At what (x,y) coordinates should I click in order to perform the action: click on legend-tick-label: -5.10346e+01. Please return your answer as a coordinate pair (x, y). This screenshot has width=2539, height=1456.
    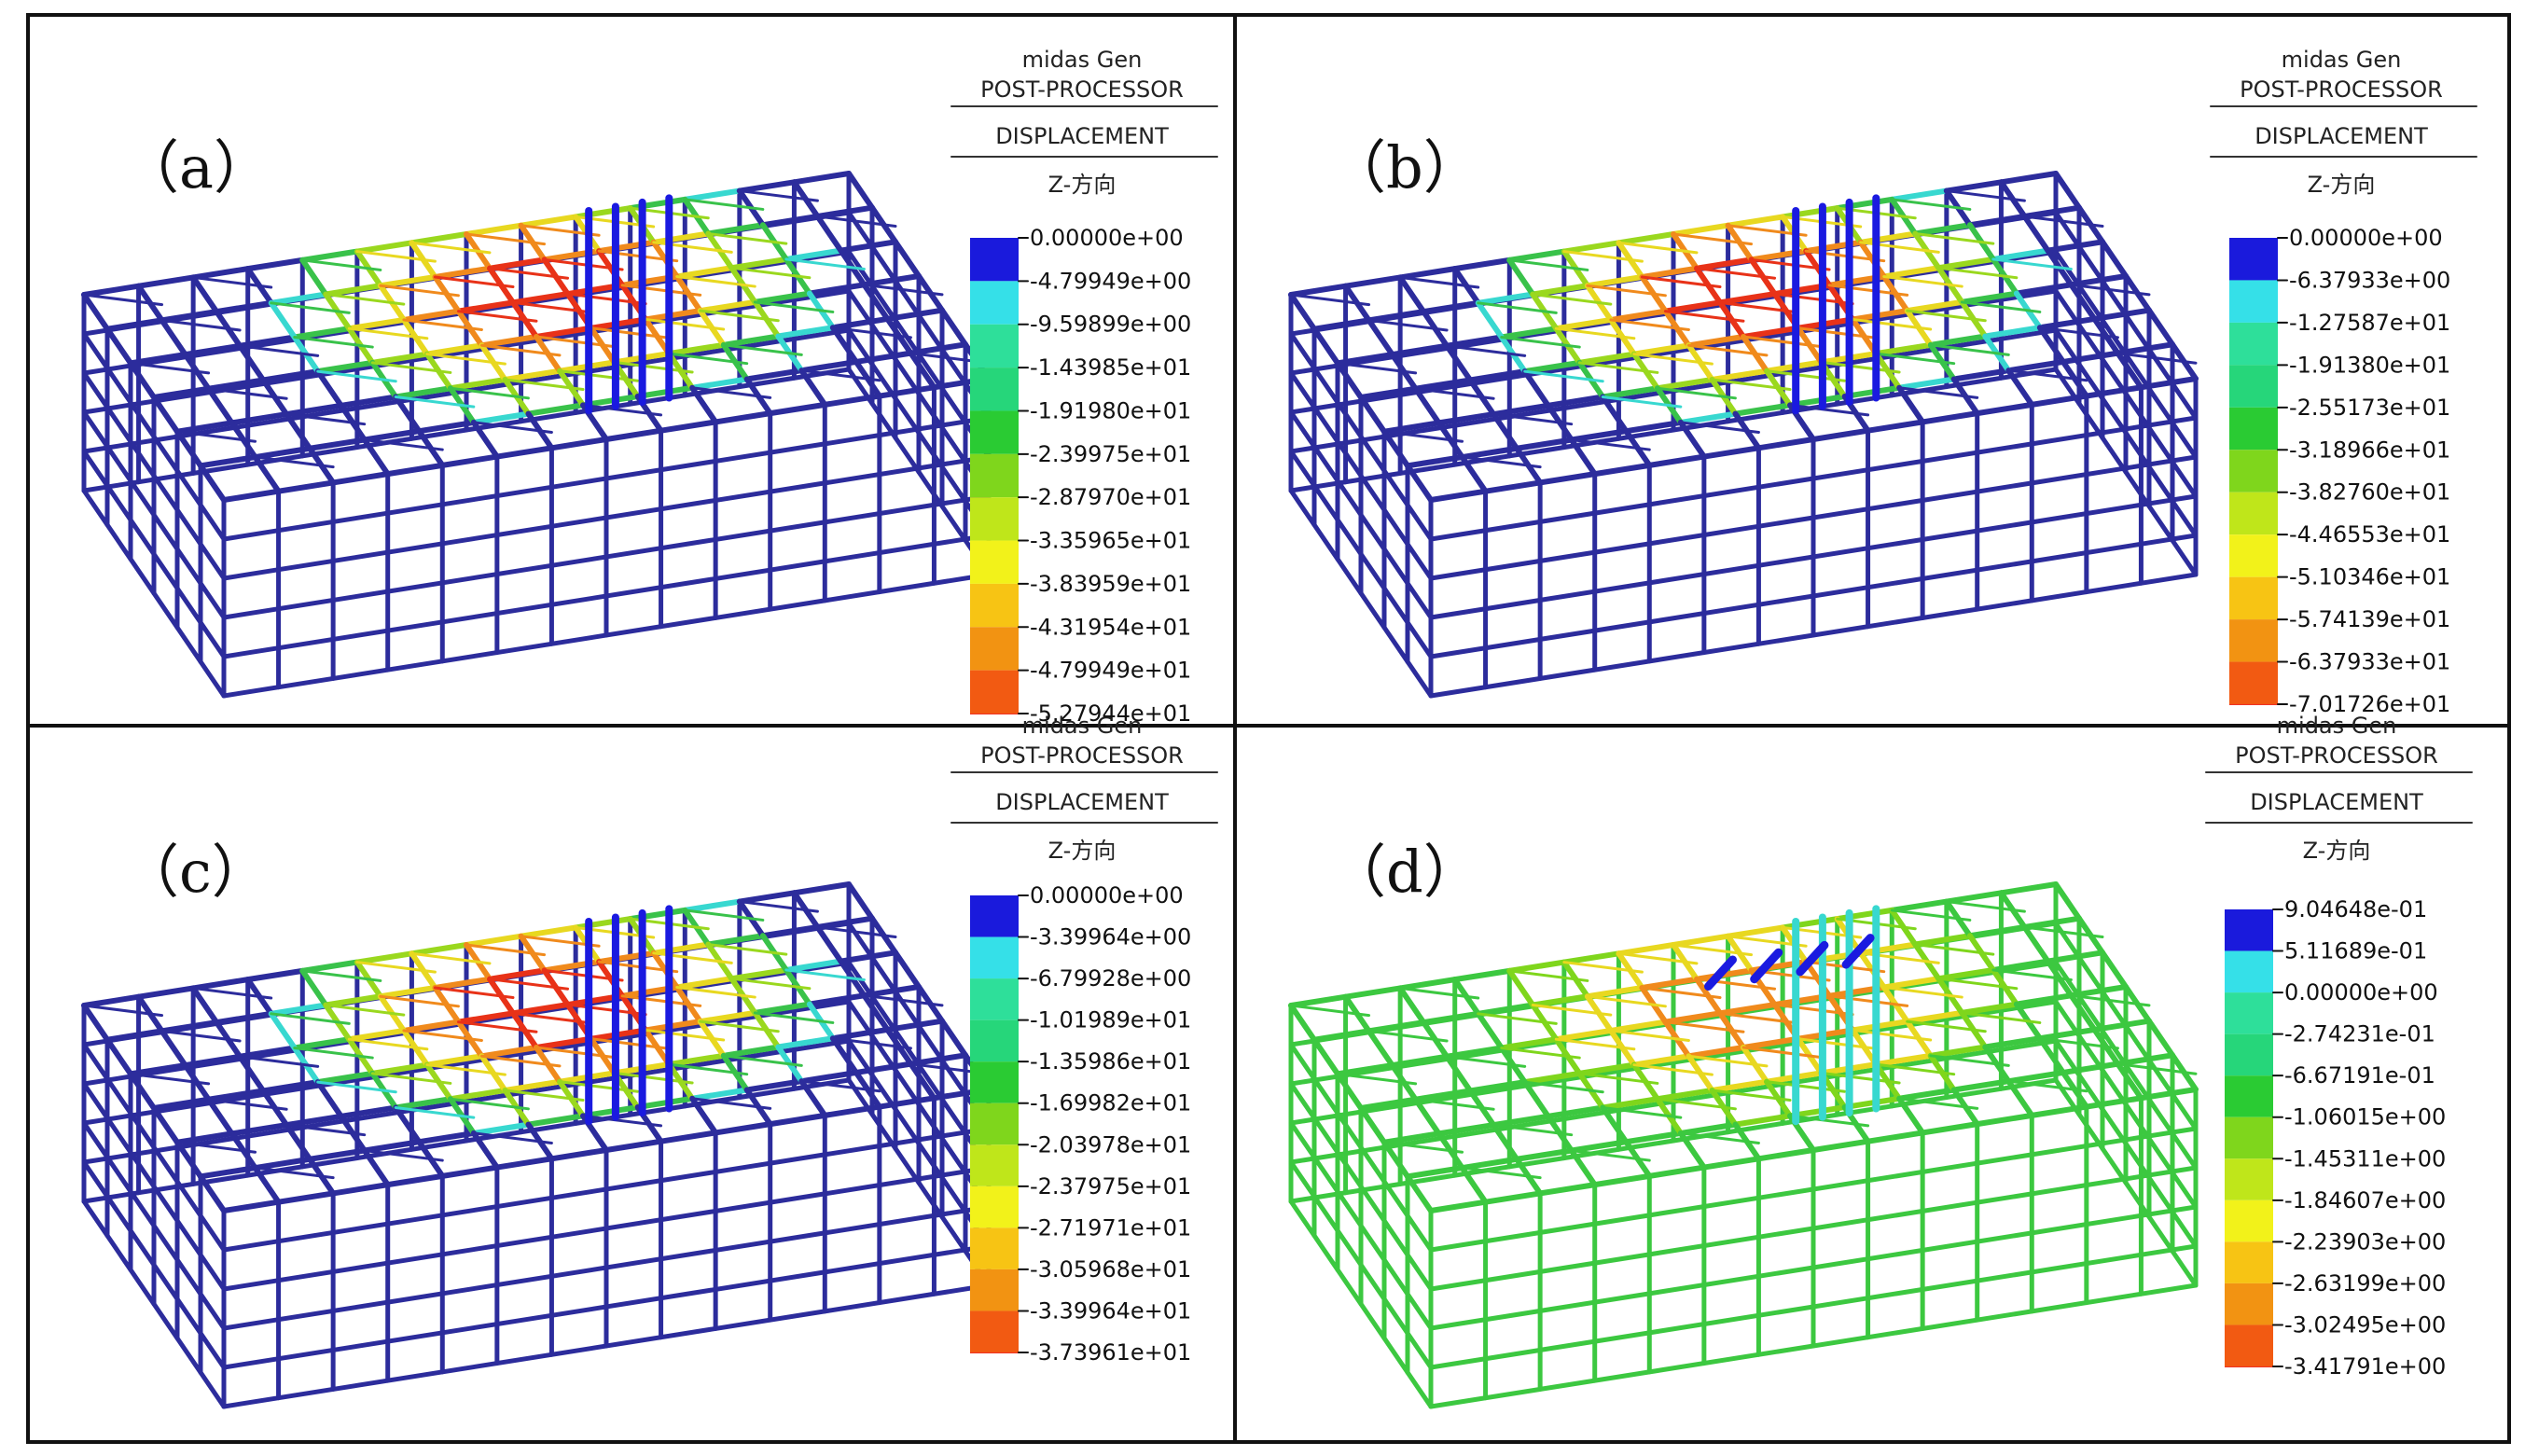
    Looking at the image, I should click on (2369, 577).